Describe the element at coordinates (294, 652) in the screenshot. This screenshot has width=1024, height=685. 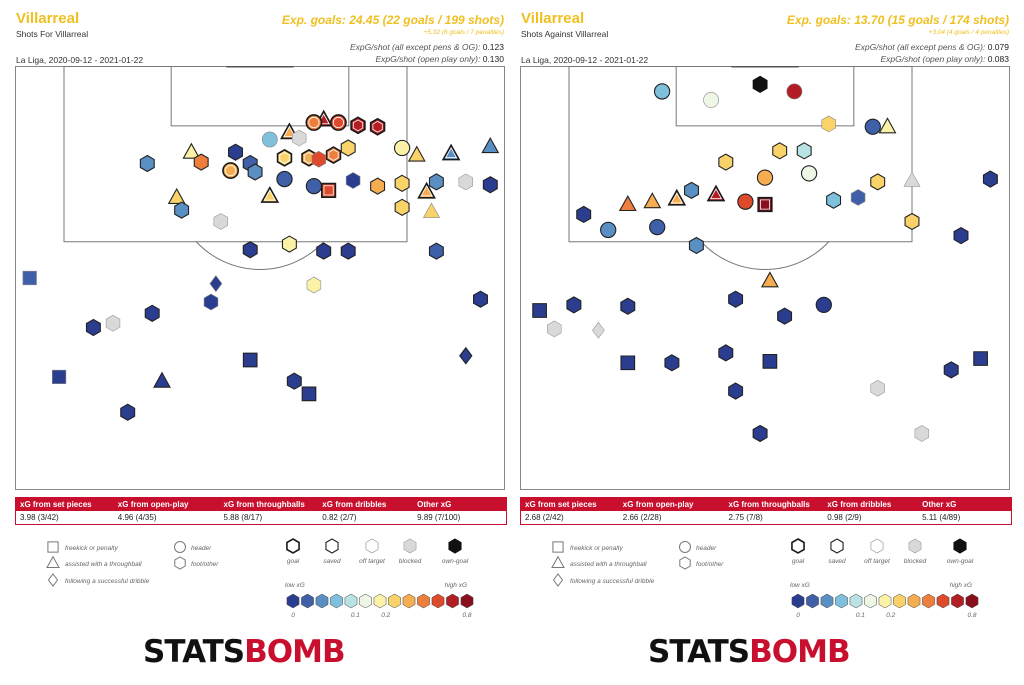
I see `logo-bomb: BOMB` at that location.